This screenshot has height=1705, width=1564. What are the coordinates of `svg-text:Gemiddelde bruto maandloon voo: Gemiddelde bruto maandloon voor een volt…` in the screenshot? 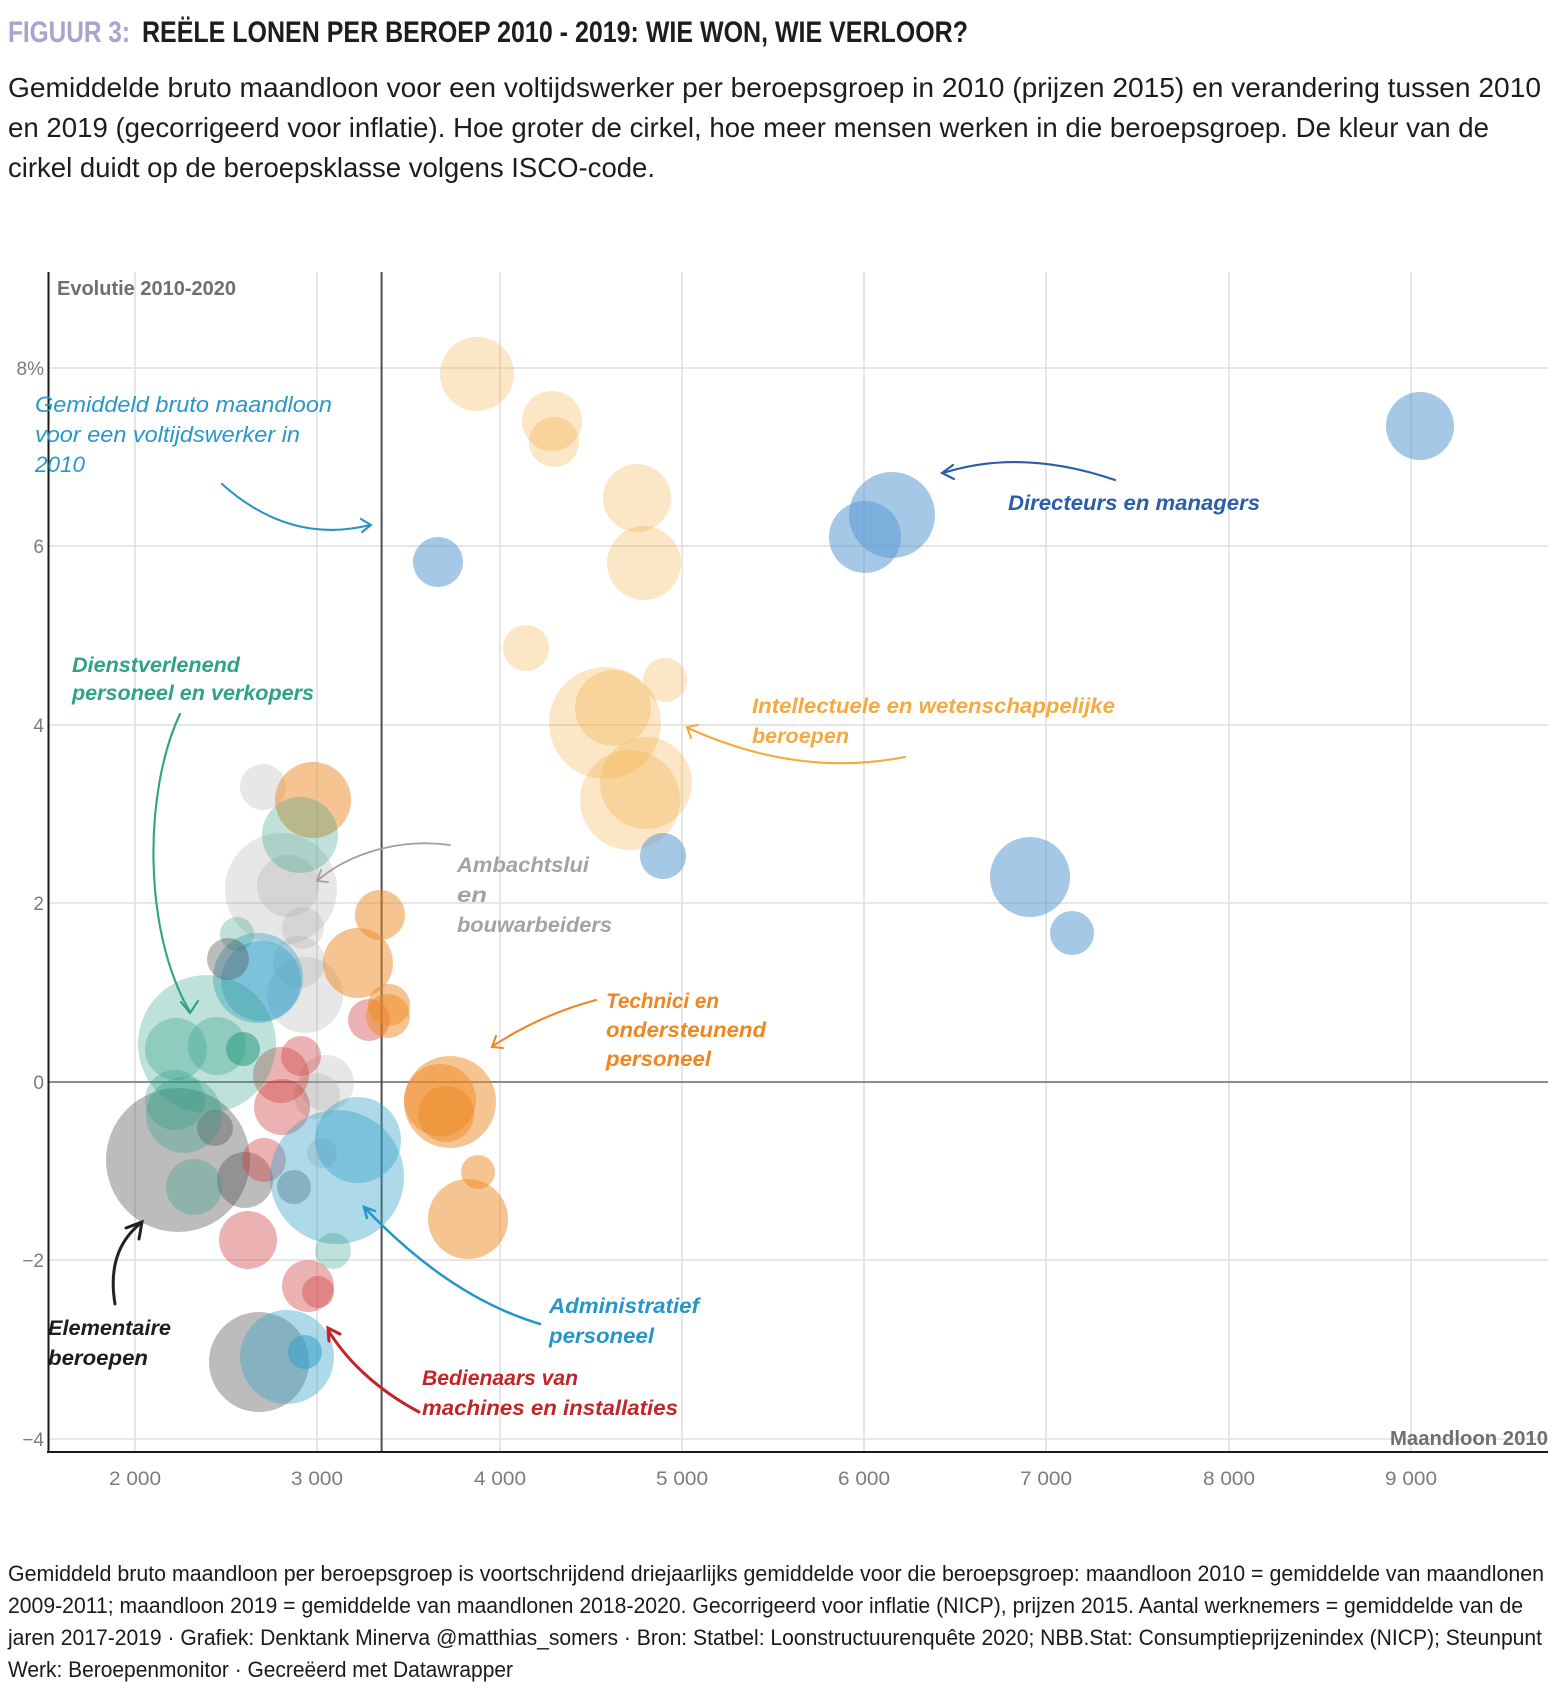 It's located at (774, 87).